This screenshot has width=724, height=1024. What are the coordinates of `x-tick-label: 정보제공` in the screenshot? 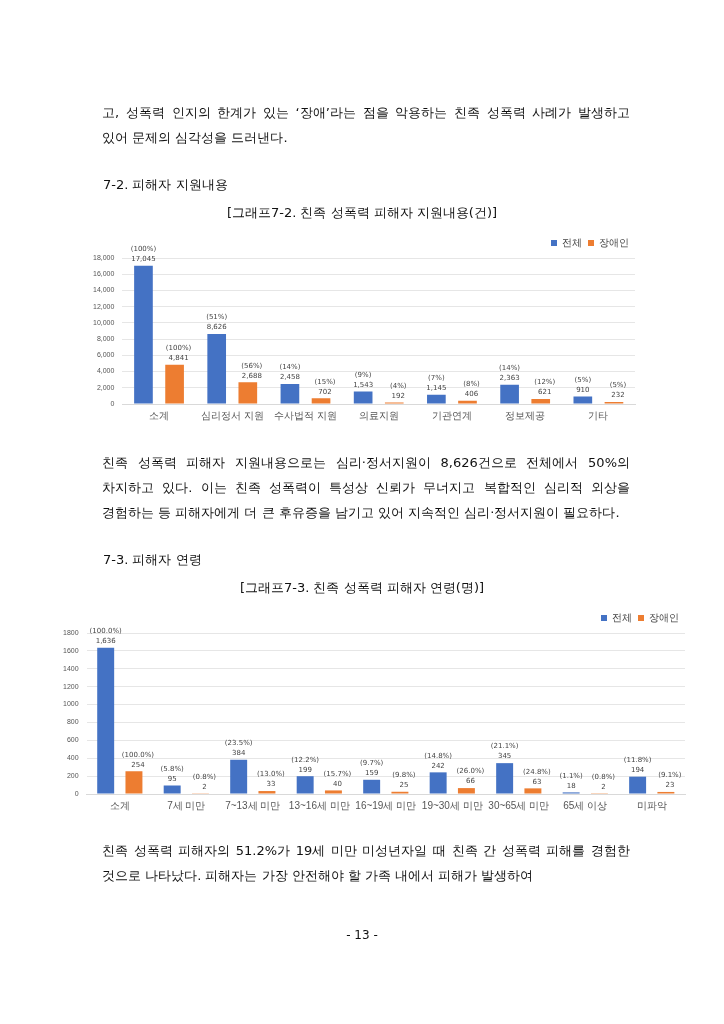 It's located at (525, 415).